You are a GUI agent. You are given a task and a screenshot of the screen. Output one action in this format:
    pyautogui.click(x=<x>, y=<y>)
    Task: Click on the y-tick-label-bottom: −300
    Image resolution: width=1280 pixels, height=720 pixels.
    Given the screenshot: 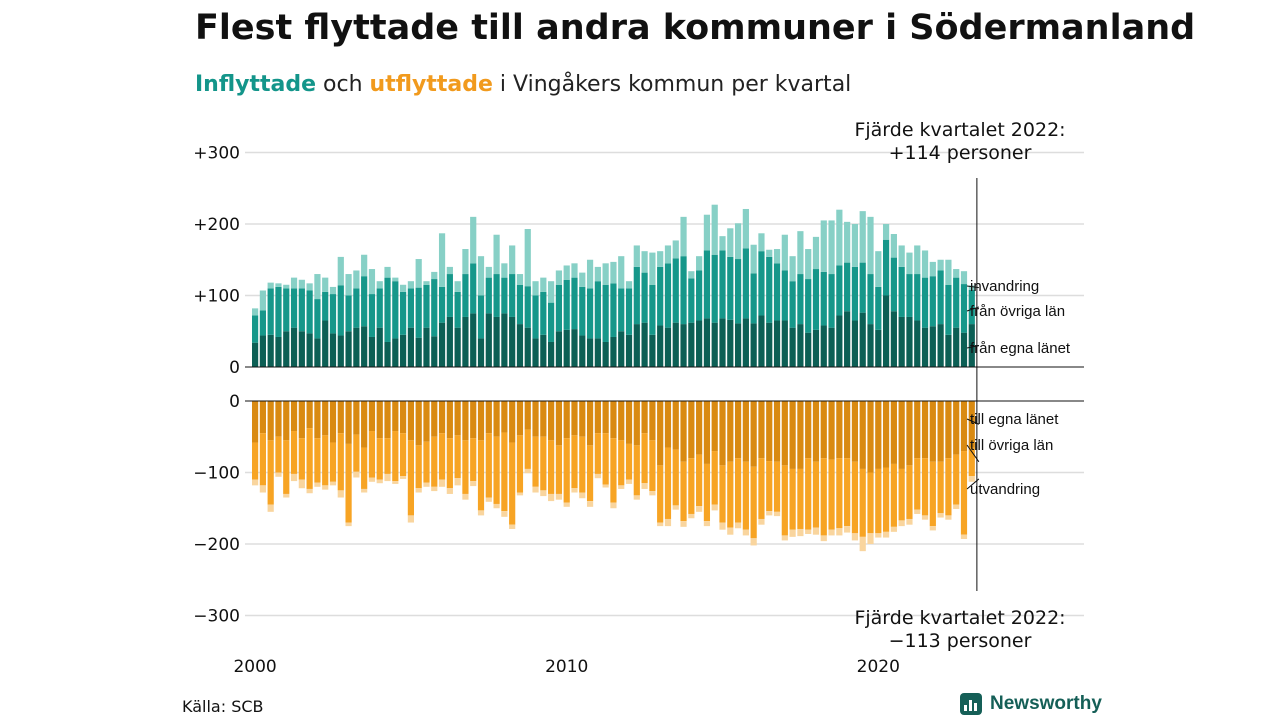 What is the action you would take?
    pyautogui.click(x=216, y=617)
    